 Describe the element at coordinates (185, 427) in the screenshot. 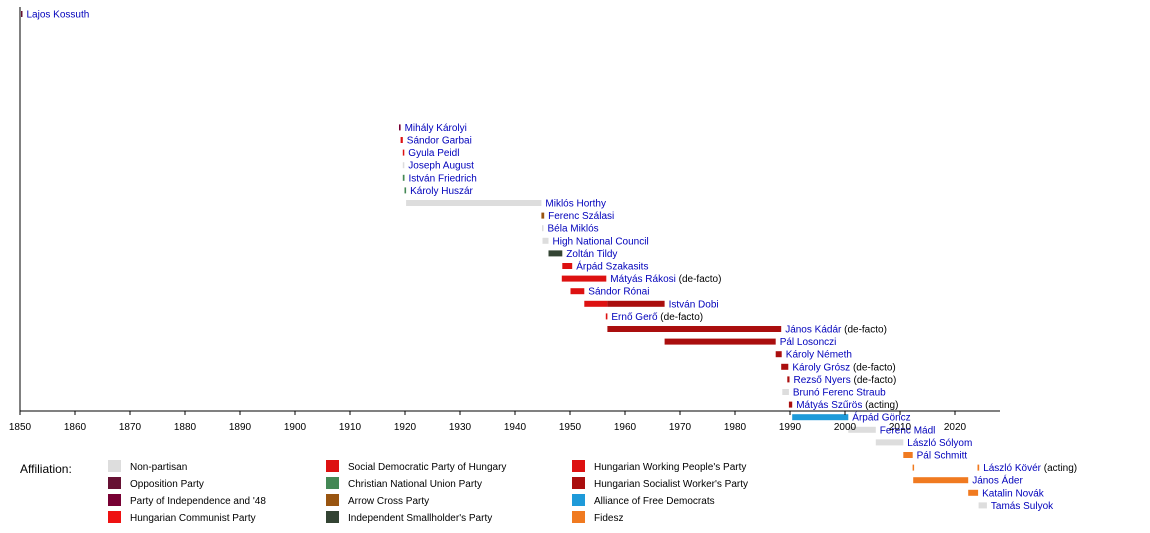

I see `x-tick-label-3: 1880` at that location.